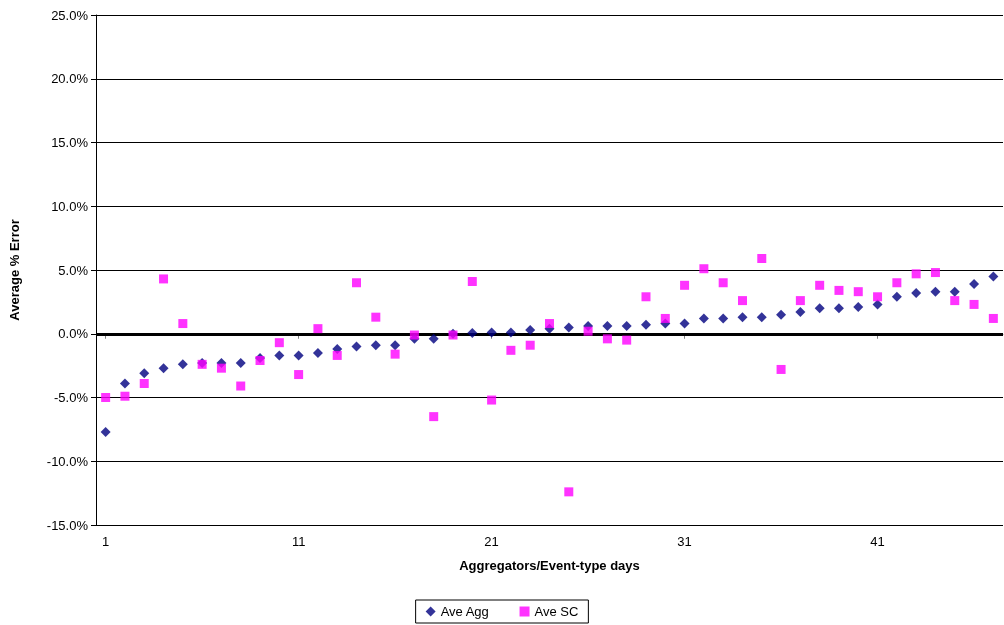 The height and width of the screenshot is (625, 1004). What do you see at coordinates (70, 206) in the screenshot?
I see `y-tick-label: 10.0%` at bounding box center [70, 206].